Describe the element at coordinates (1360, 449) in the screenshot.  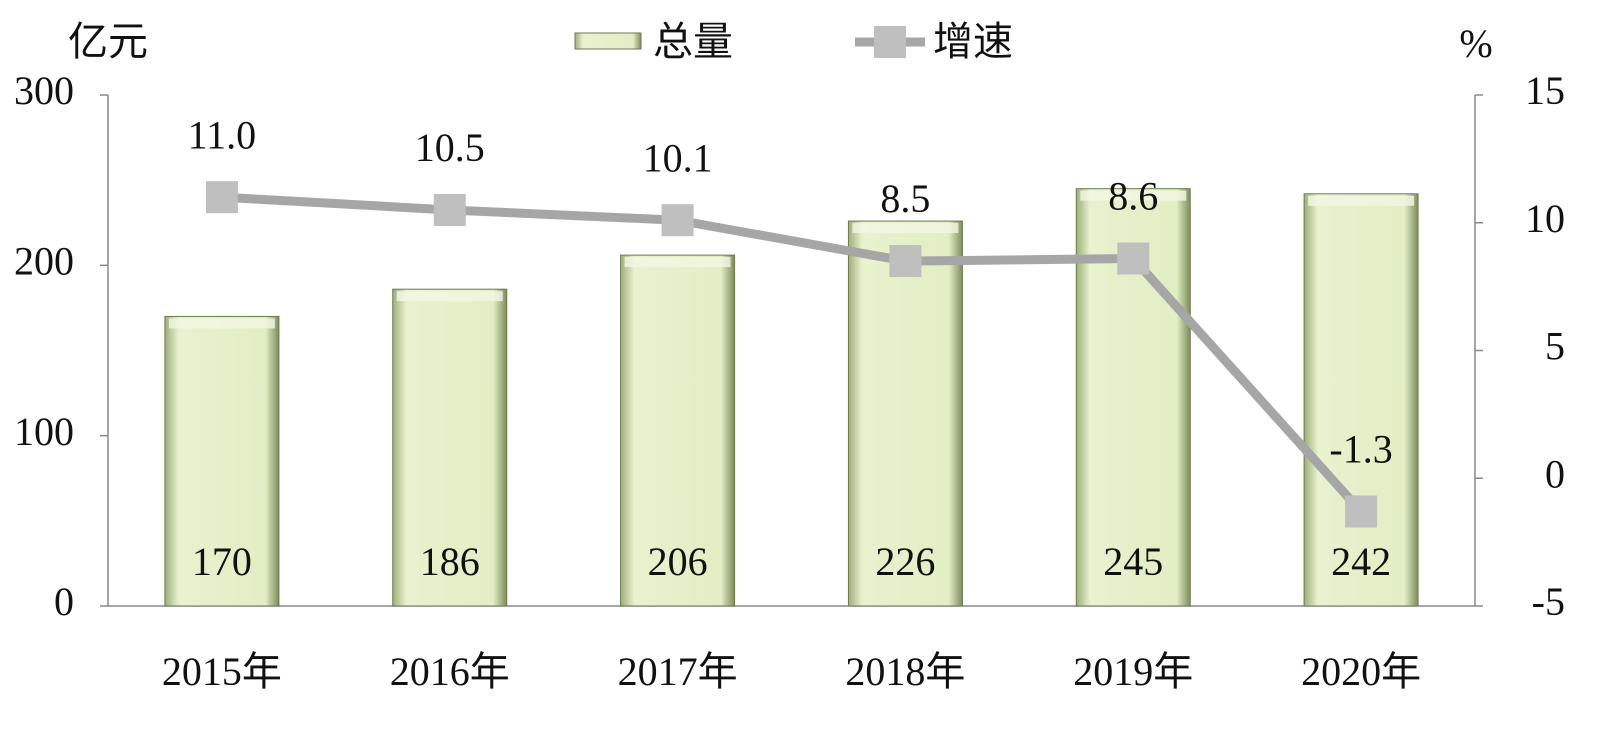
I see `line-value-label: -1.3` at that location.